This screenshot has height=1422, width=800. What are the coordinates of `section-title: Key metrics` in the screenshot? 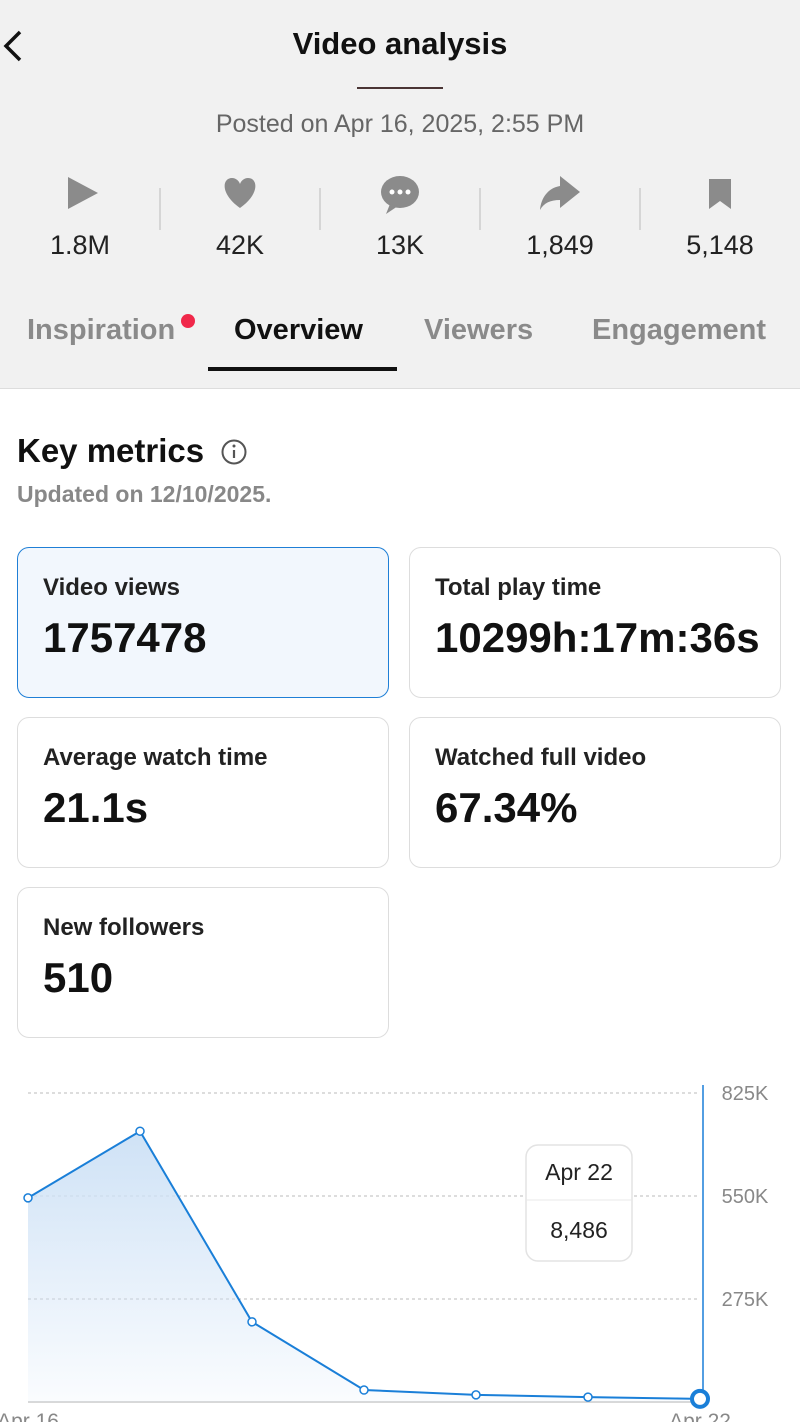 It's located at (111, 450).